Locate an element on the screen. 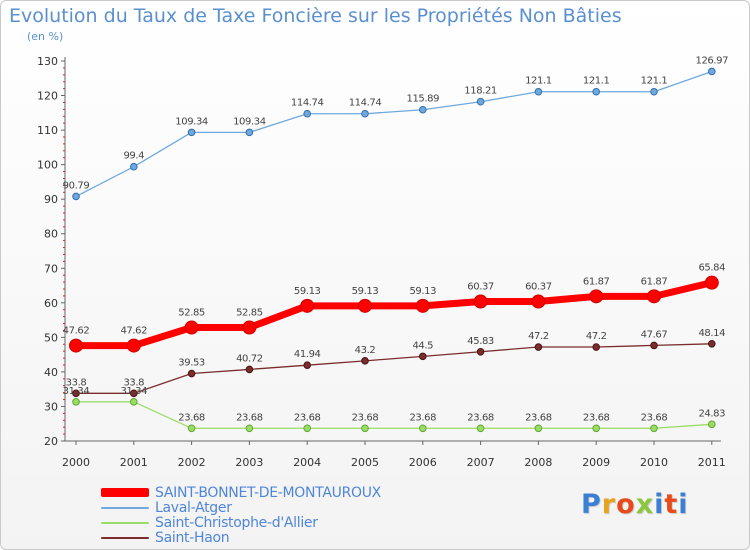  legend-item-laval-atger: Laval-Atger is located at coordinates (241, 507).